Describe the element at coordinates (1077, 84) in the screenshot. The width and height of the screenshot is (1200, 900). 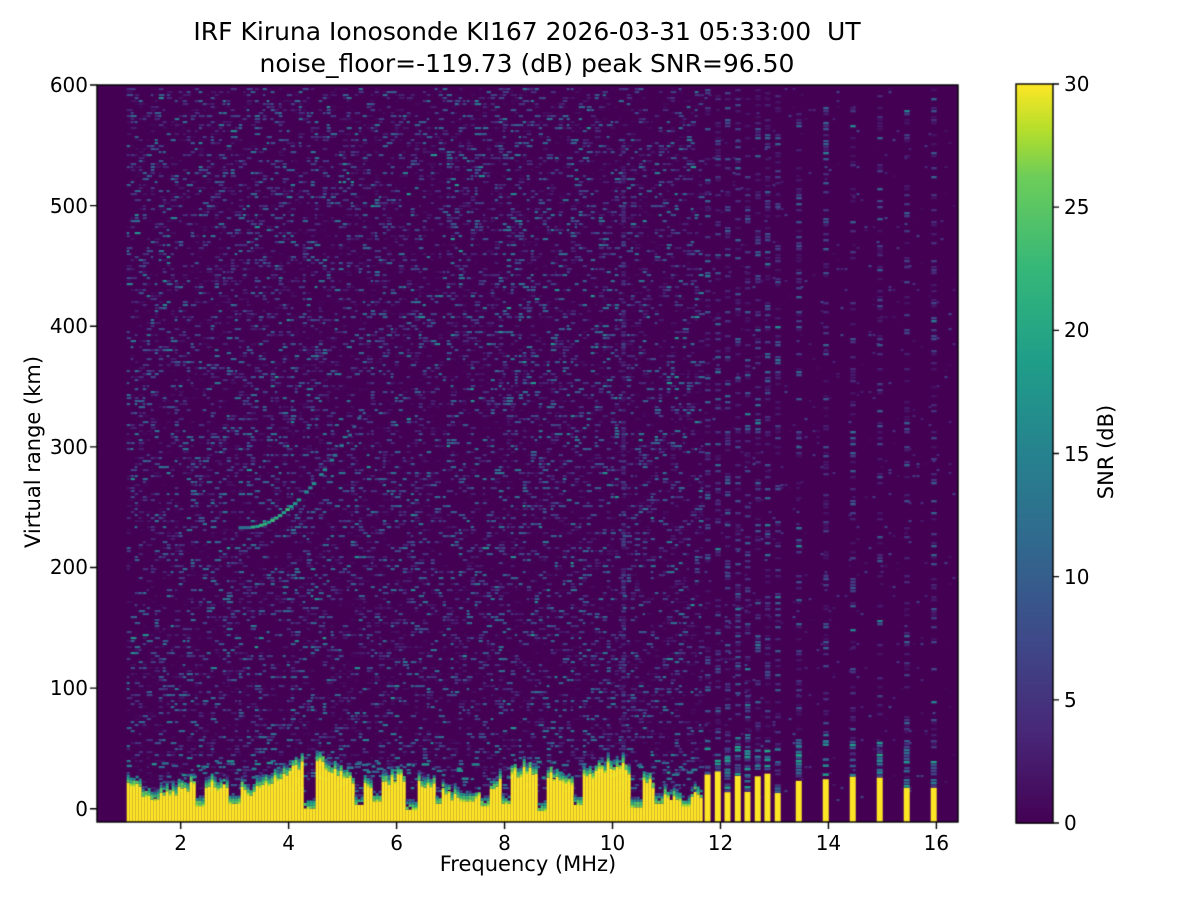
I see `colorbar-tick-label: 30` at that location.